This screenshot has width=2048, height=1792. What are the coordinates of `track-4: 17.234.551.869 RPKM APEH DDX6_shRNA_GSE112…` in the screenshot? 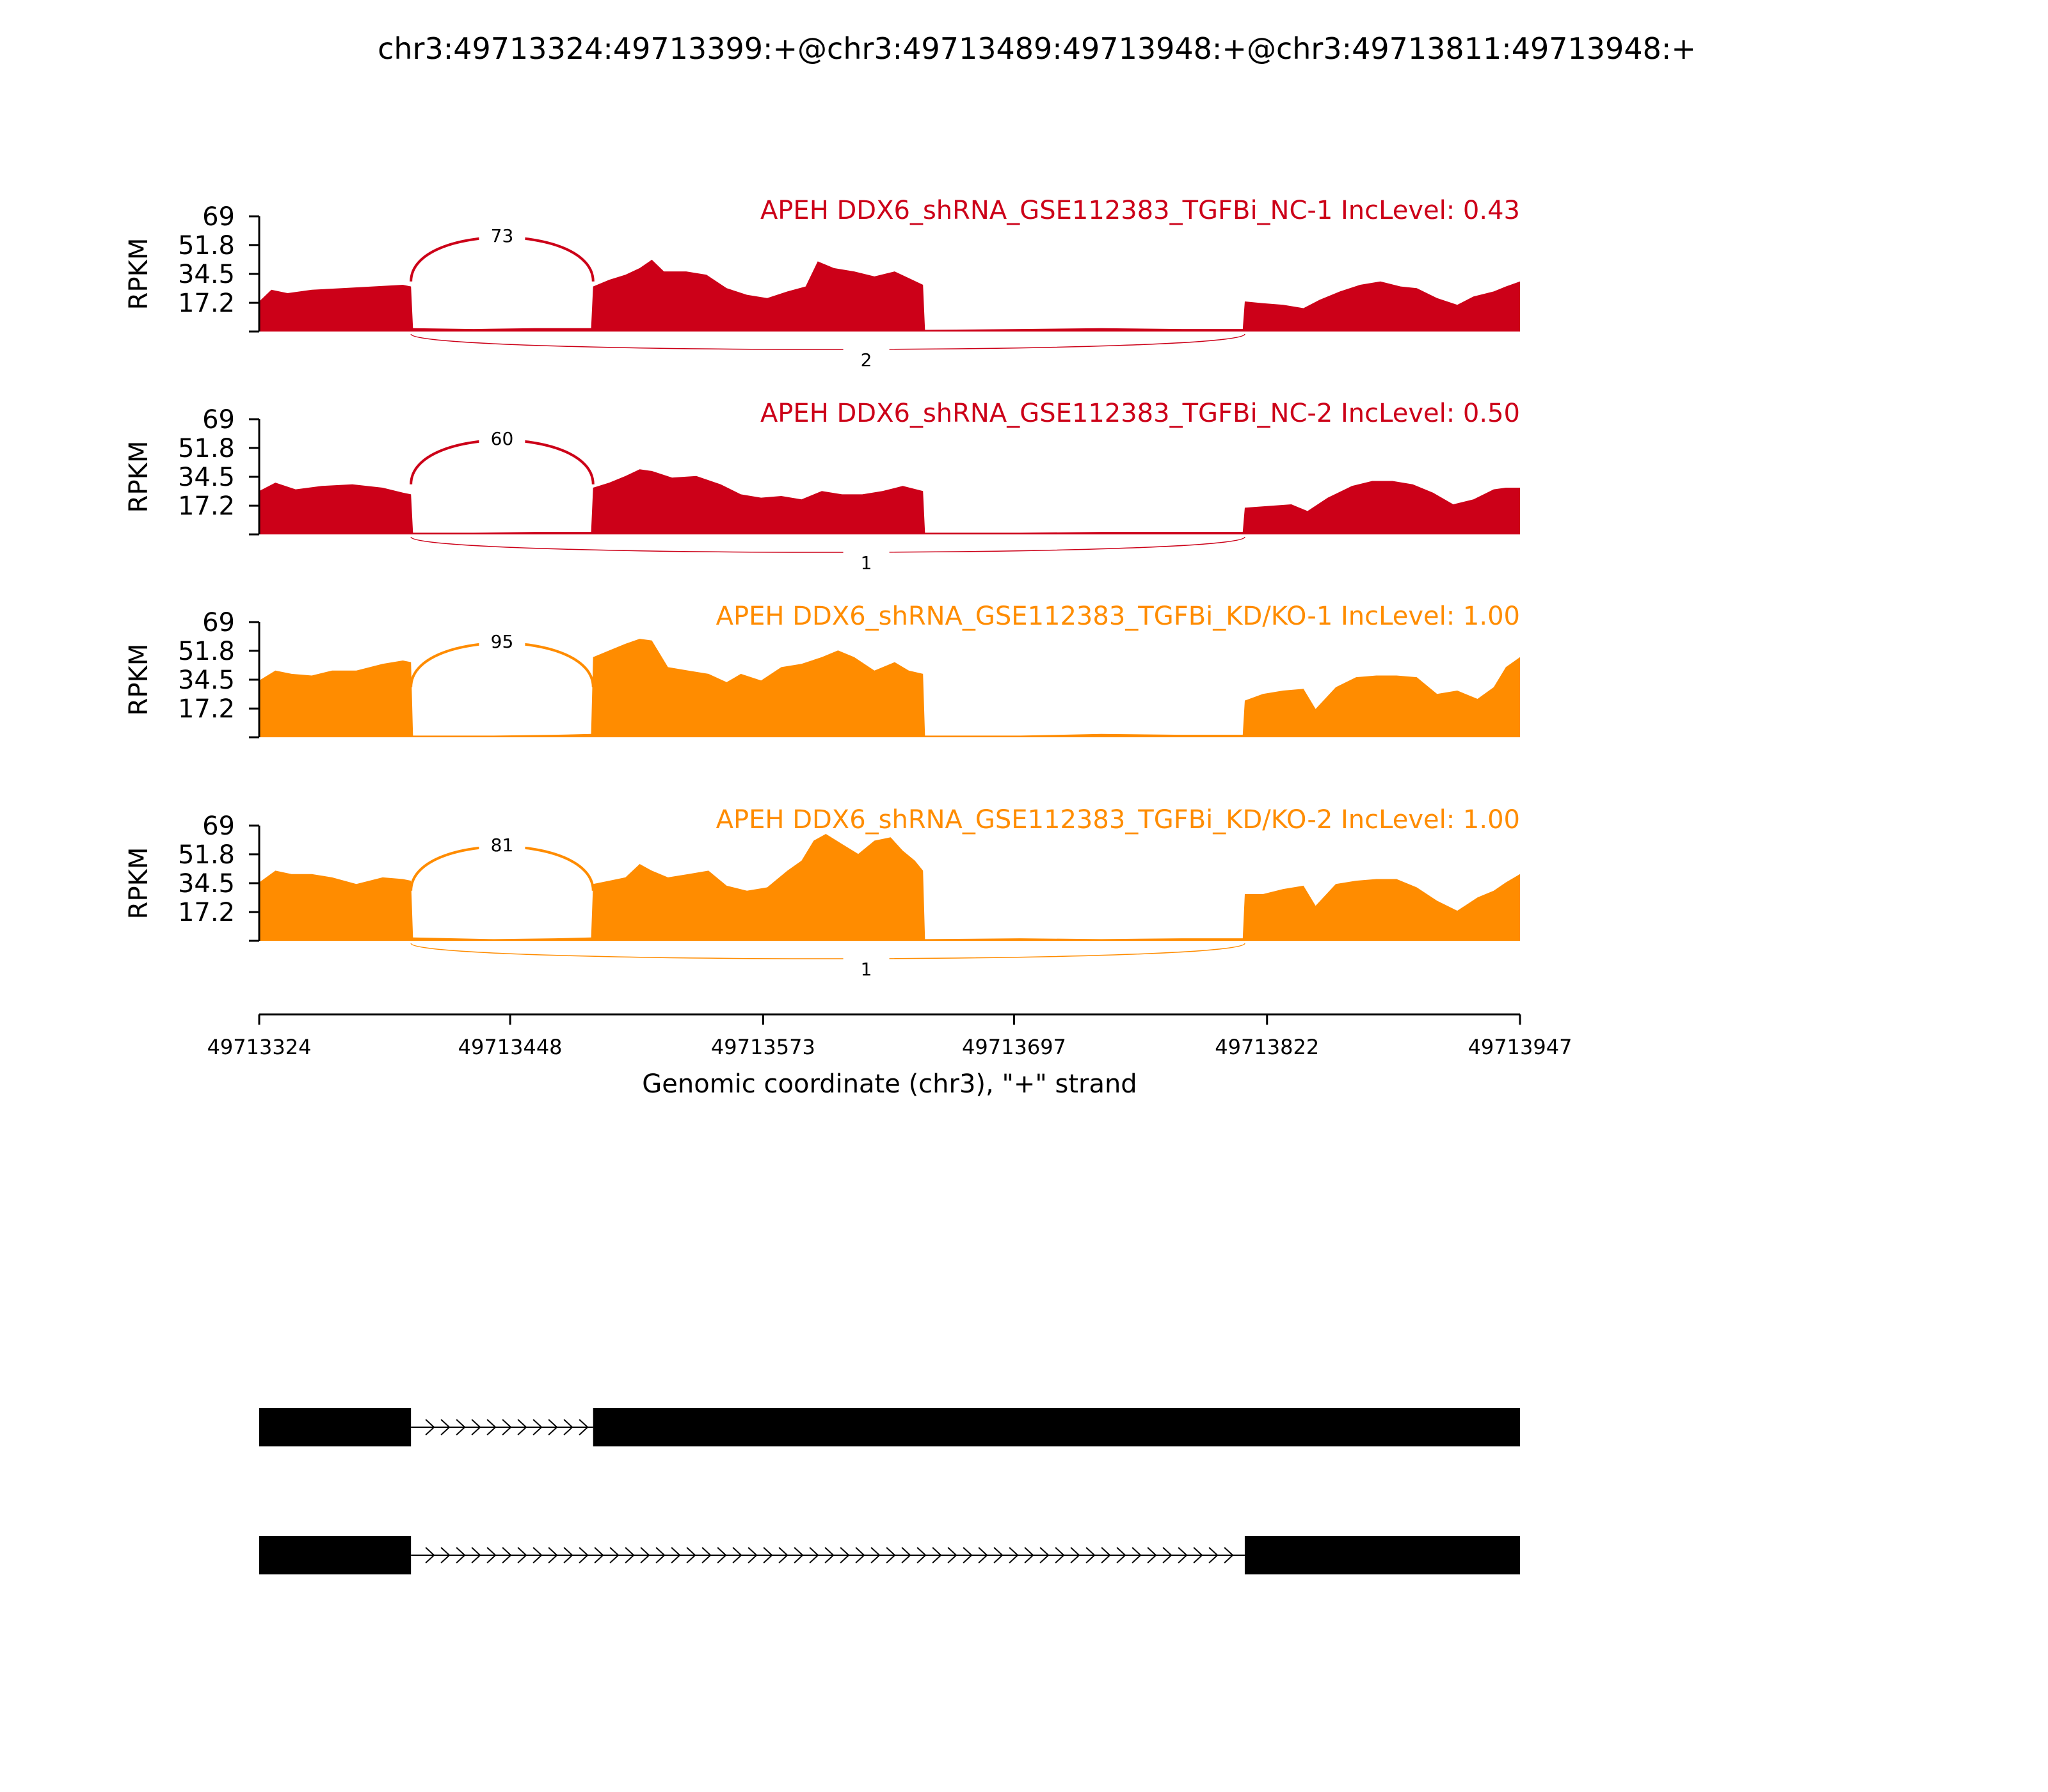 It's located at (822, 892).